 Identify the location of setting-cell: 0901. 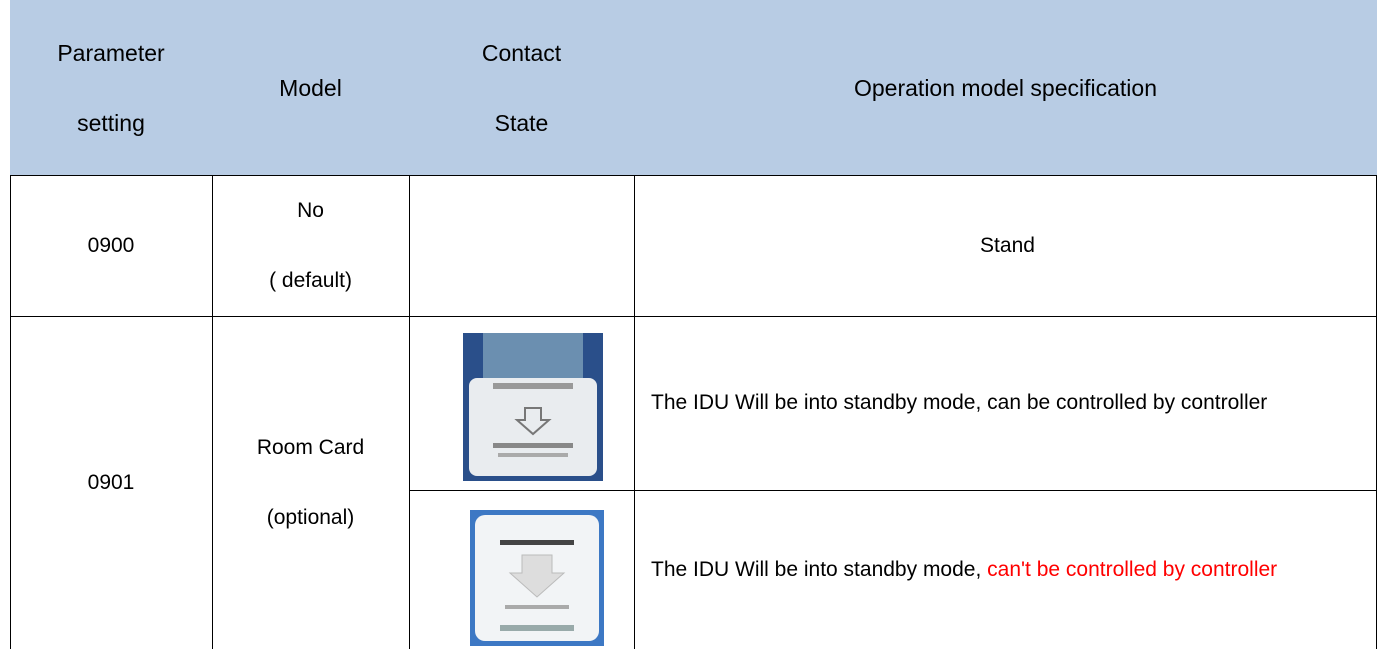
(111, 482).